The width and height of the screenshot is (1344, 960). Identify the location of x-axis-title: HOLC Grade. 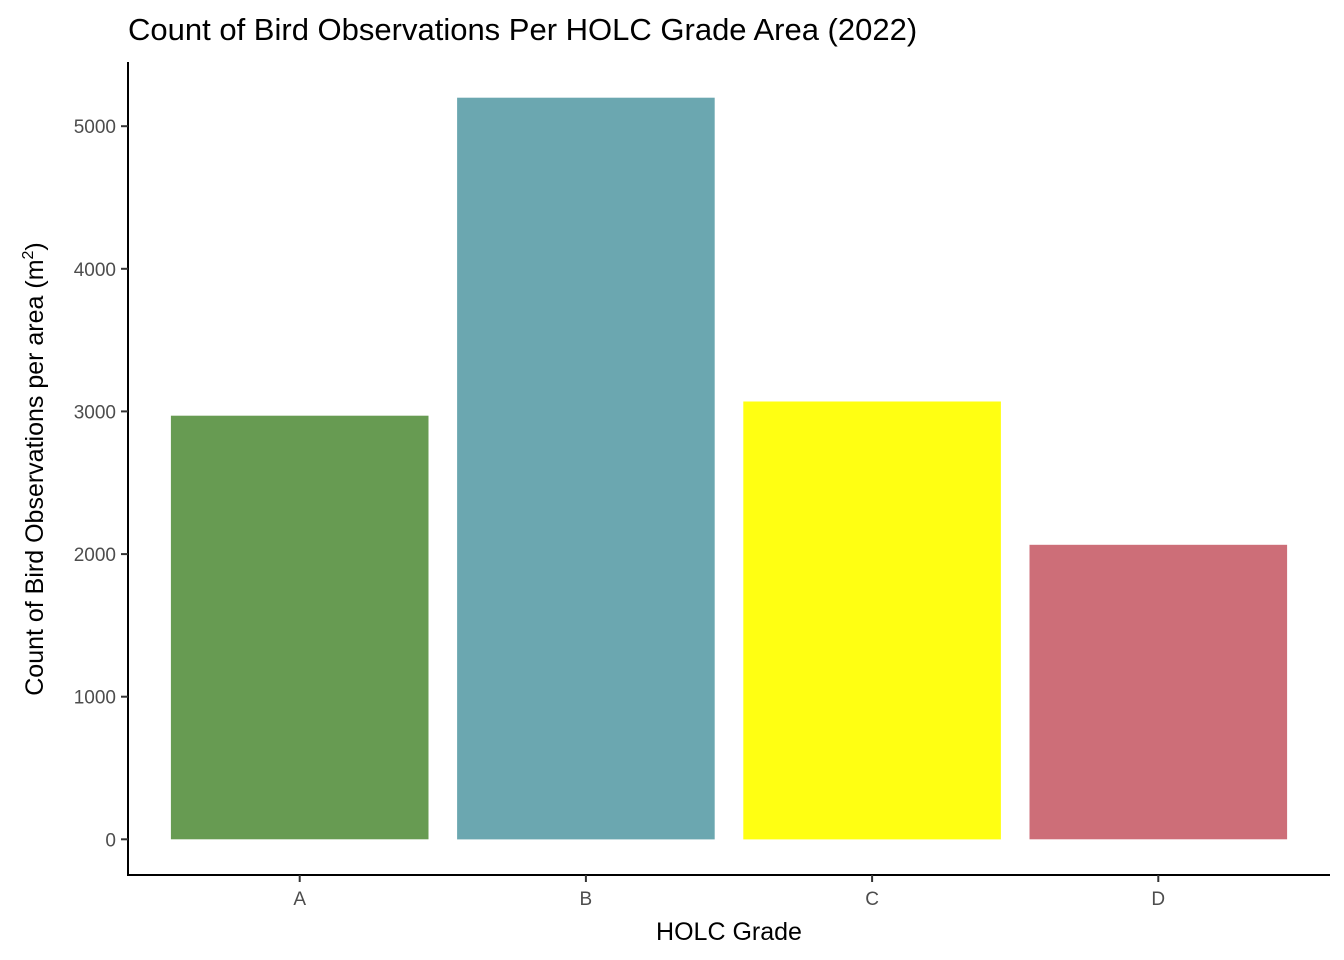
(729, 932).